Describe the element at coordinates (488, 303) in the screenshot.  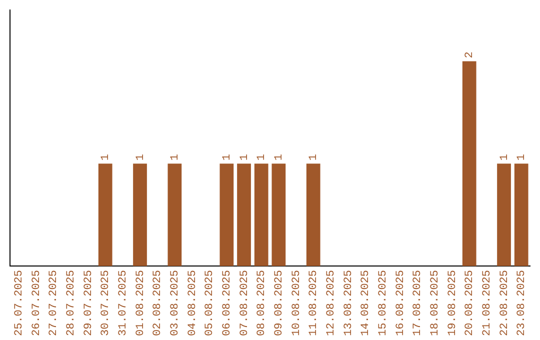
I see `x-tick-label: 21.08.2025` at that location.